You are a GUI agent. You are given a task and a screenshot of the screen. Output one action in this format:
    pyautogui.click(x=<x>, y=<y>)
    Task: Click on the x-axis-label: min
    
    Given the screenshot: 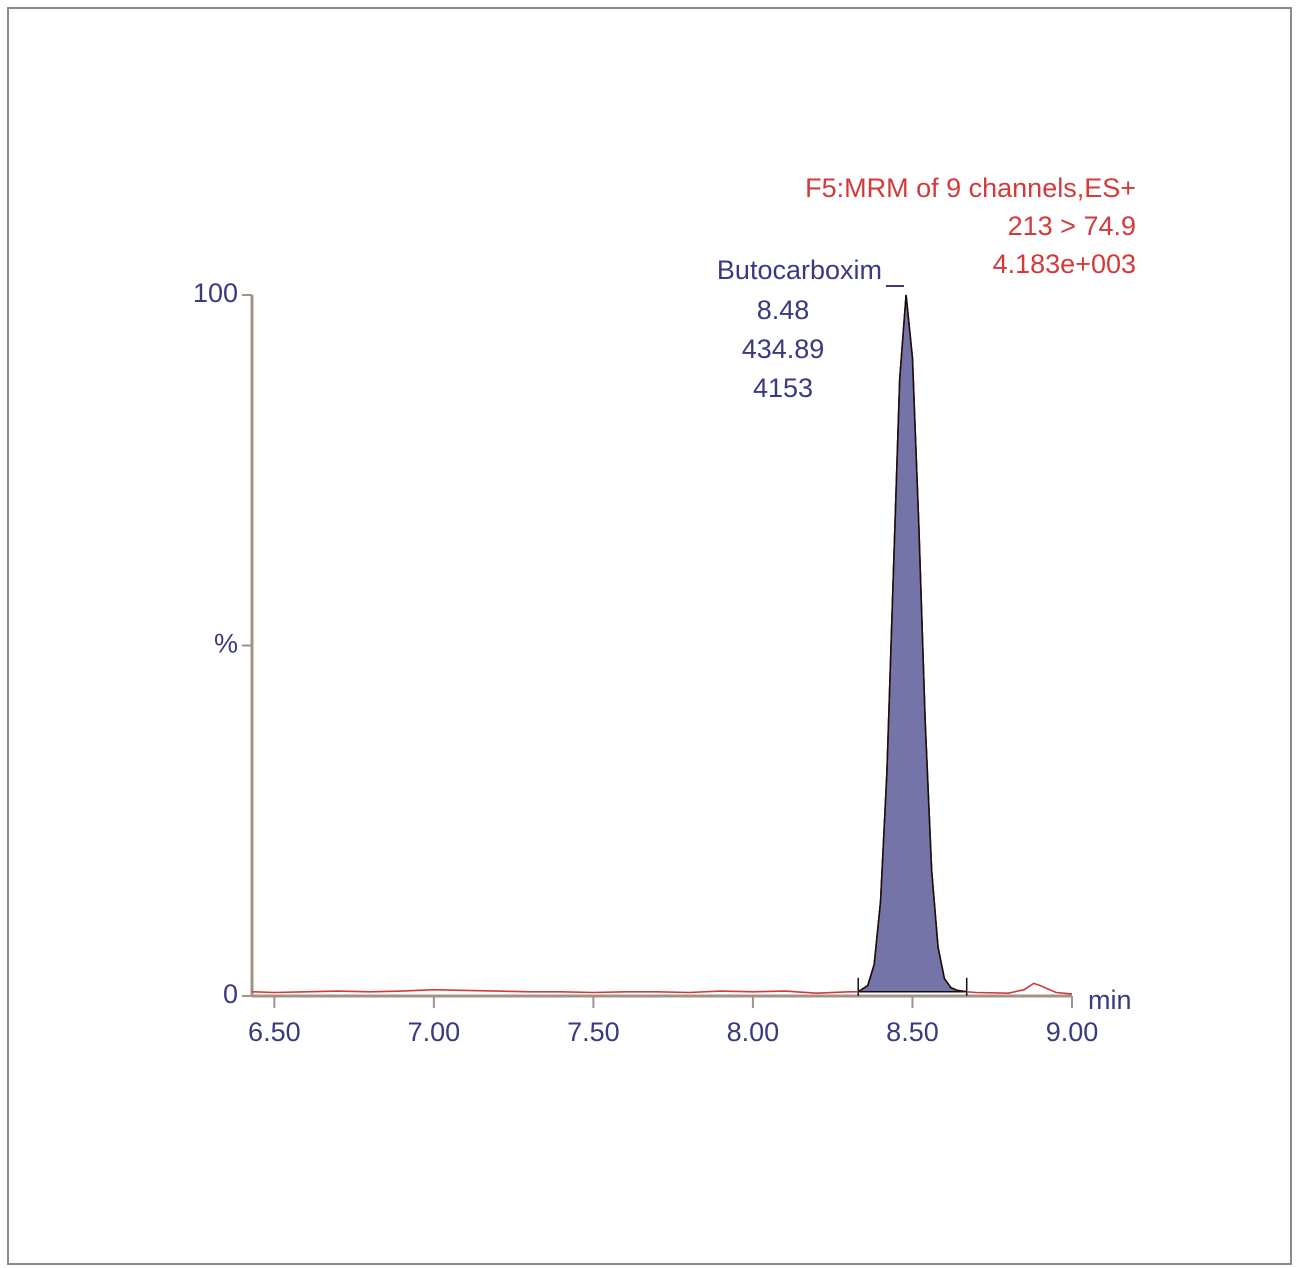 What is the action you would take?
    pyautogui.click(x=1110, y=1000)
    